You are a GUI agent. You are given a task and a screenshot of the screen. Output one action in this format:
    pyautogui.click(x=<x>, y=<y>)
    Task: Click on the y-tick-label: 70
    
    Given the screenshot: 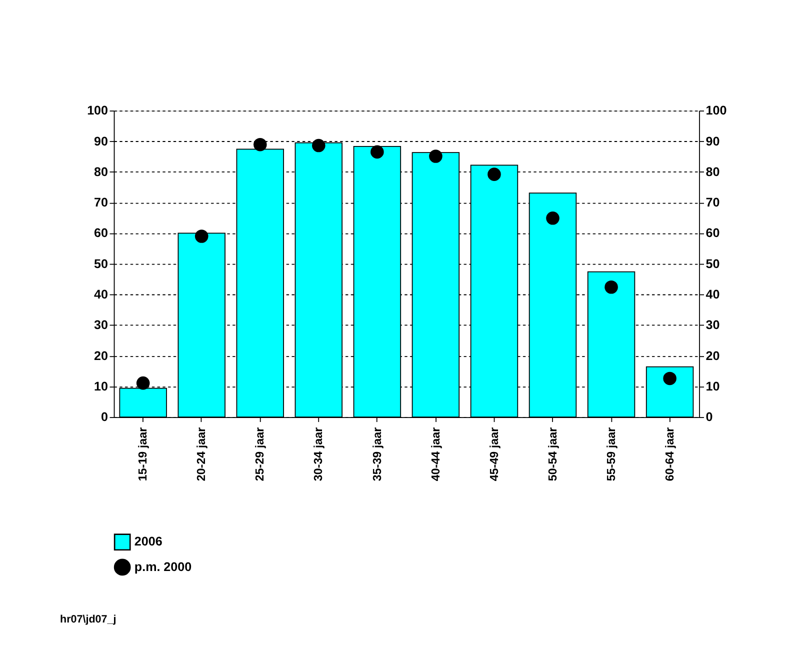 What is the action you would take?
    pyautogui.click(x=101, y=203)
    